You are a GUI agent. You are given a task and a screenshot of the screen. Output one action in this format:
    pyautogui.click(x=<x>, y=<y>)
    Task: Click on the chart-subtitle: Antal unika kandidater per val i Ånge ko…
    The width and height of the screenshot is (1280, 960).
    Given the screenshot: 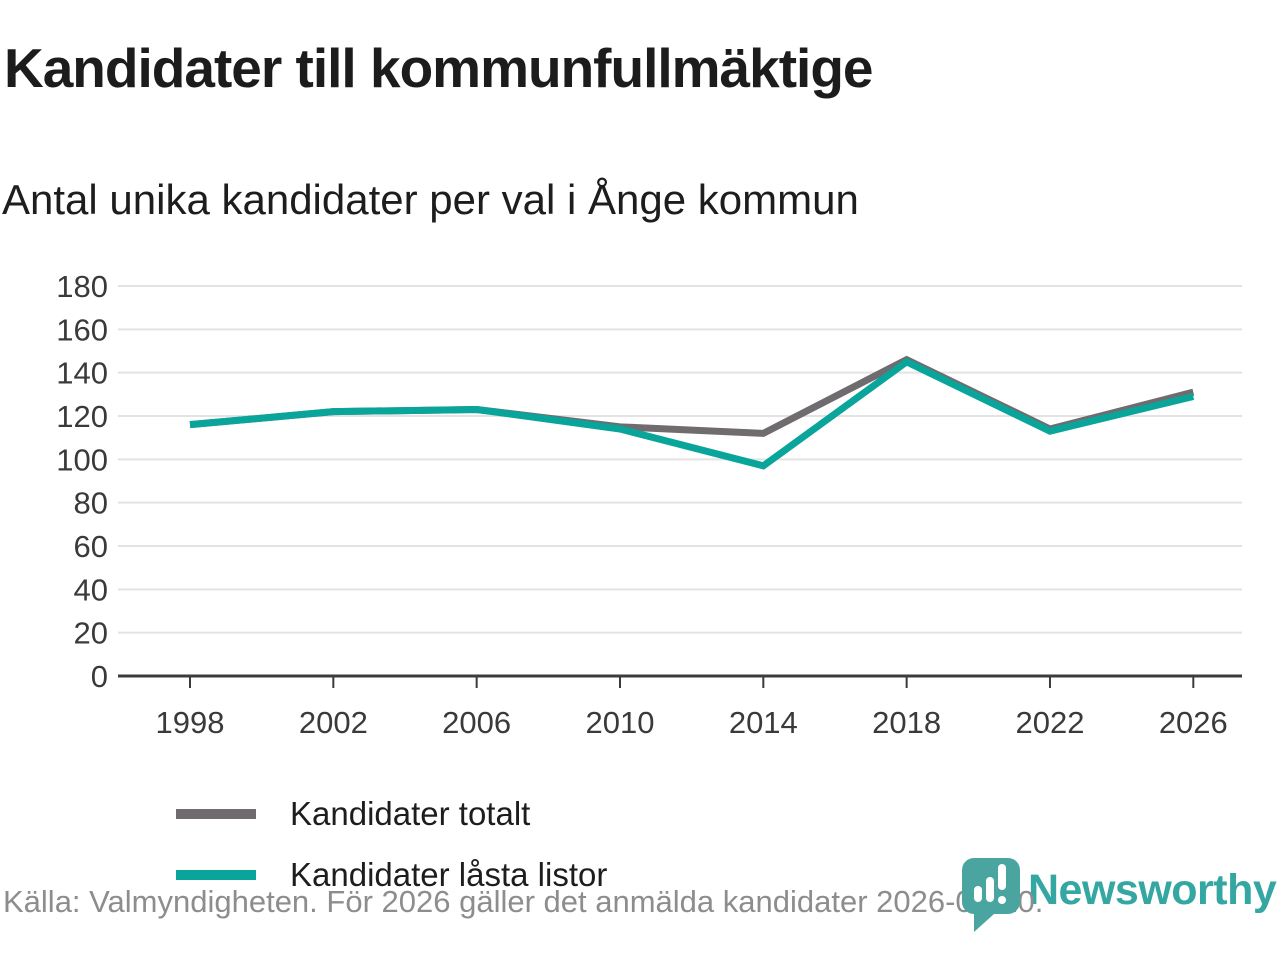 What is the action you would take?
    pyautogui.click(x=430, y=199)
    